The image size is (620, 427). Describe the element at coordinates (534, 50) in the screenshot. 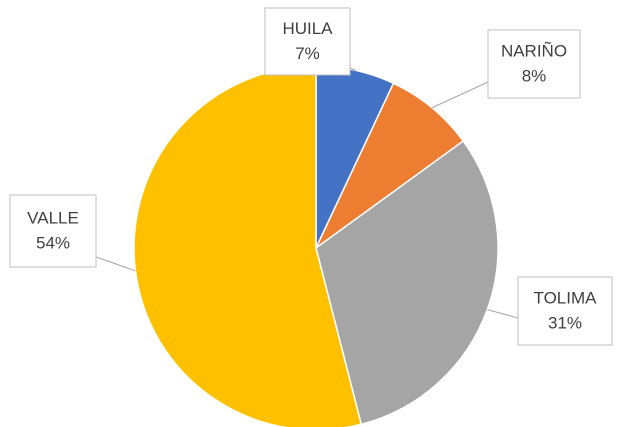

I see `category-label: NARIÑO` at that location.